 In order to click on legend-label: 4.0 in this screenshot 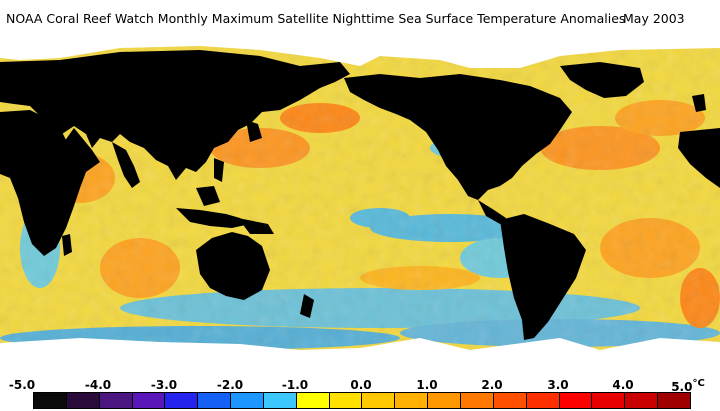, I will do `click(623, 385)`.